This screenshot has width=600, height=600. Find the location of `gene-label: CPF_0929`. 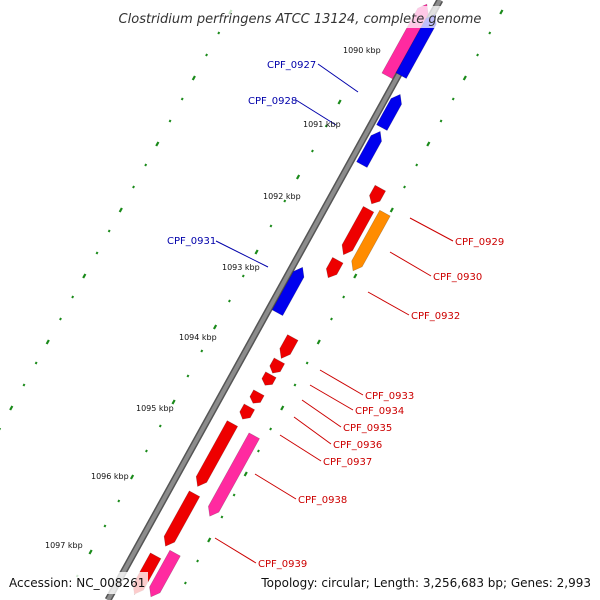

gene-label: CPF_0929 is located at coordinates (479, 242).